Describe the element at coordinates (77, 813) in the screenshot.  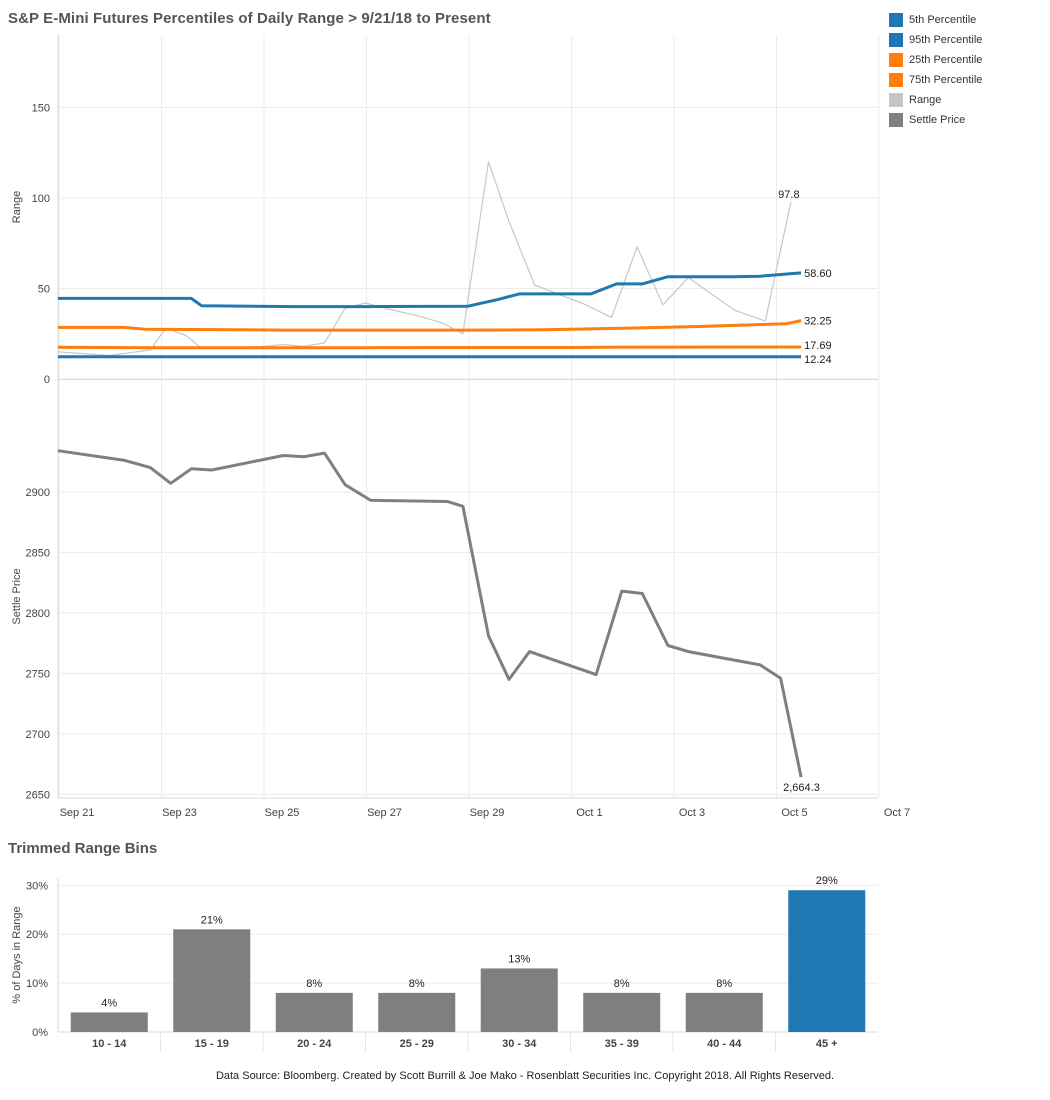
I see `x-tick-label: Sep 21` at that location.